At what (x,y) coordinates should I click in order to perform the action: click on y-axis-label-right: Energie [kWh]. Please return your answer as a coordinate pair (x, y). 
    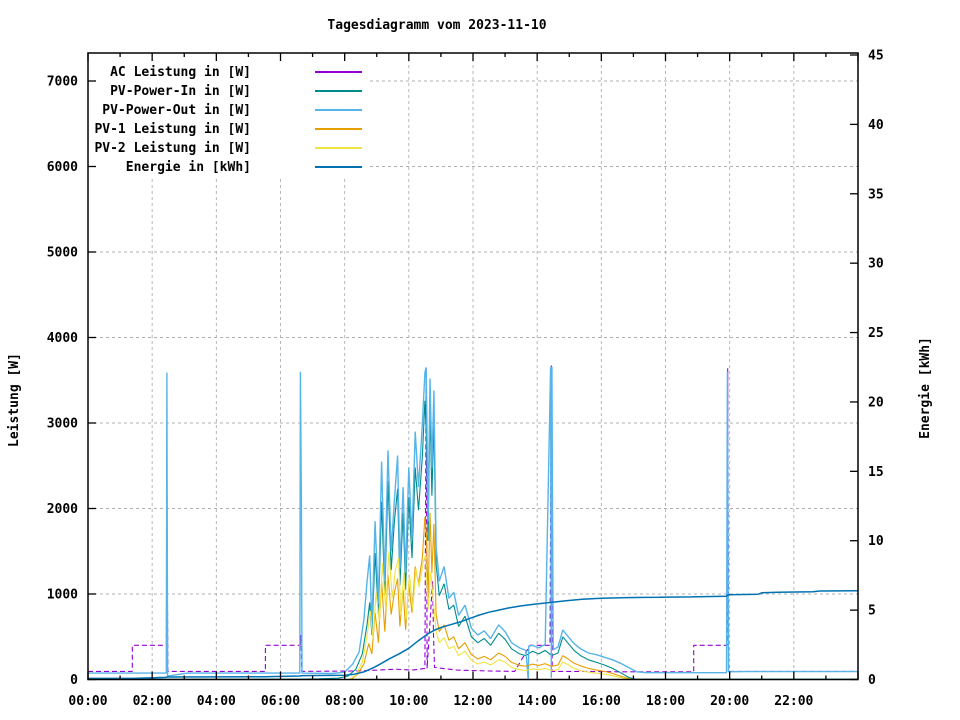
    Looking at the image, I should click on (925, 388).